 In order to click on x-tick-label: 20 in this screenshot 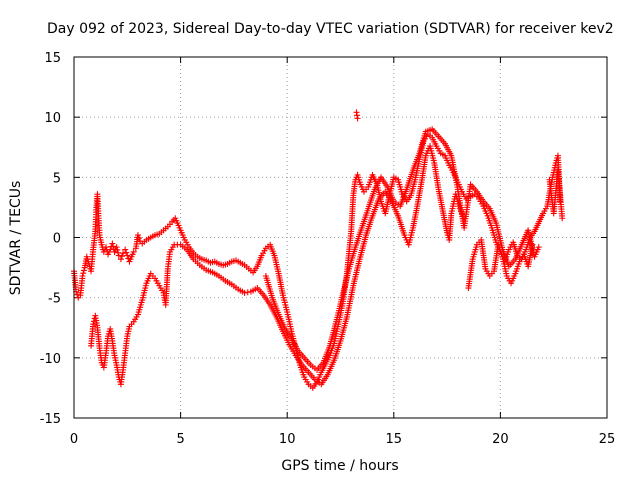, I will do `click(500, 439)`.